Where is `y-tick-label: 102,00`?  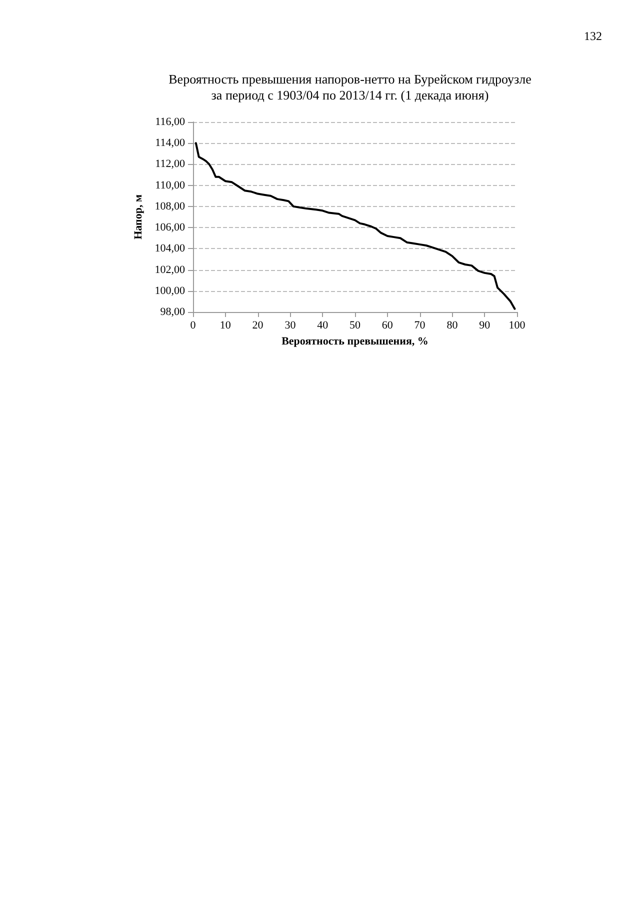 y-tick-label: 102,00 is located at coordinates (170, 270).